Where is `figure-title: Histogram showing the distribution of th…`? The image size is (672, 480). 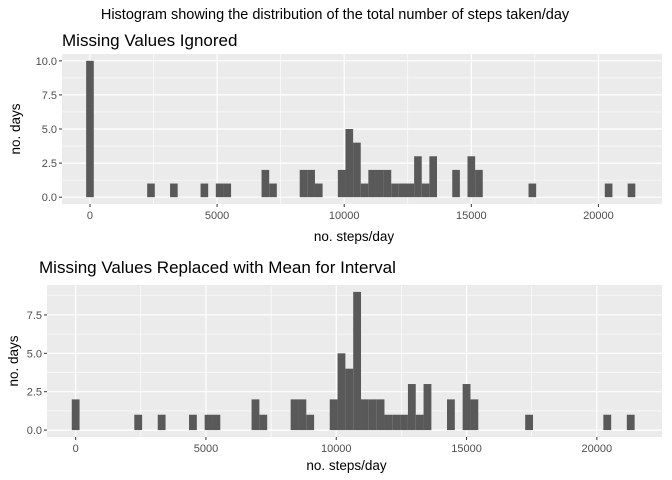
figure-title: Histogram showing the distribution of th… is located at coordinates (335, 15).